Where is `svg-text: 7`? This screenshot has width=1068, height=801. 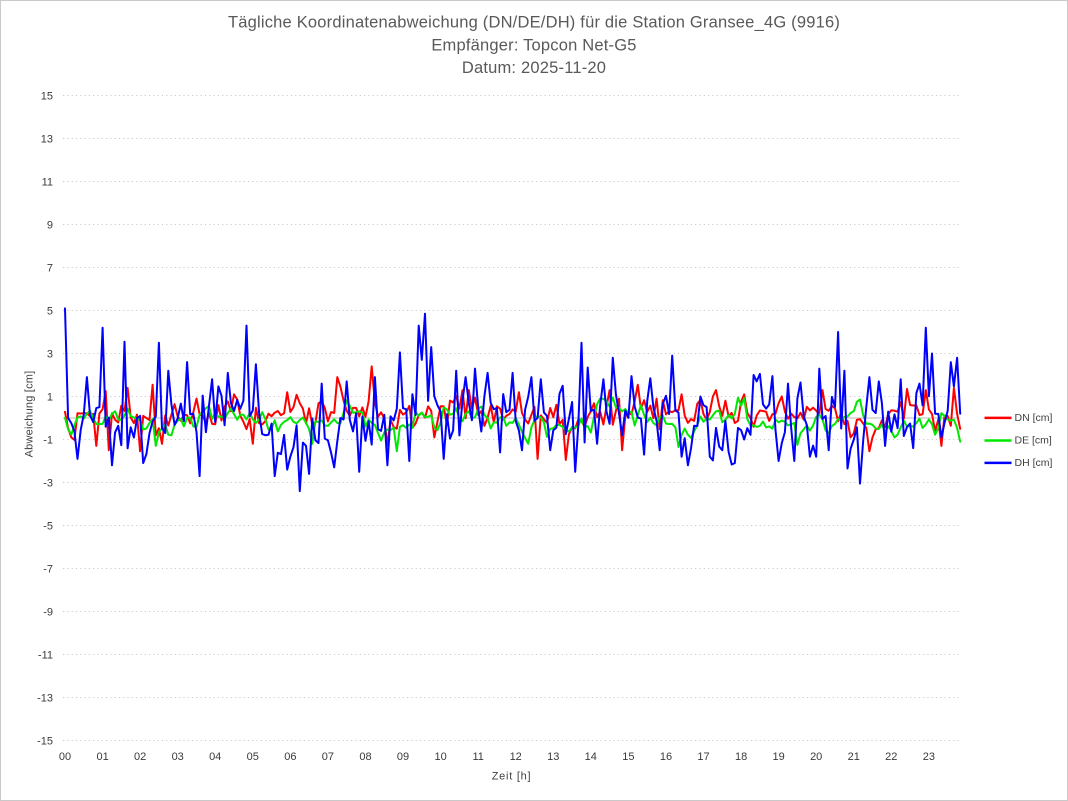
svg-text: 7 is located at coordinates (50, 268).